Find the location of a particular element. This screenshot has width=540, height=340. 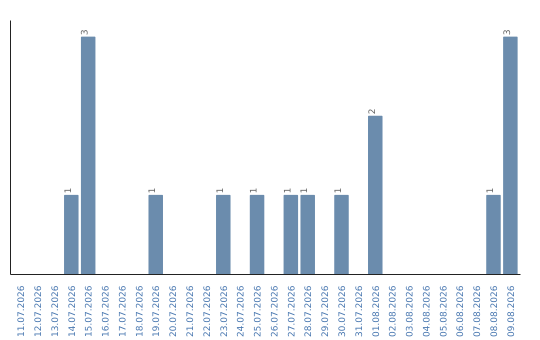

x-tick-label: 13.07.2026 is located at coordinates (55, 311).